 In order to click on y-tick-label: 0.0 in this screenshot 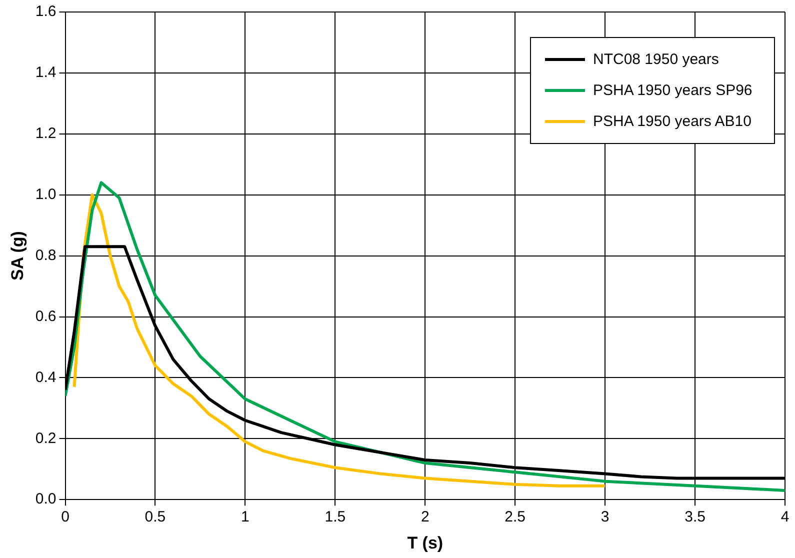, I will do `click(45, 499)`.